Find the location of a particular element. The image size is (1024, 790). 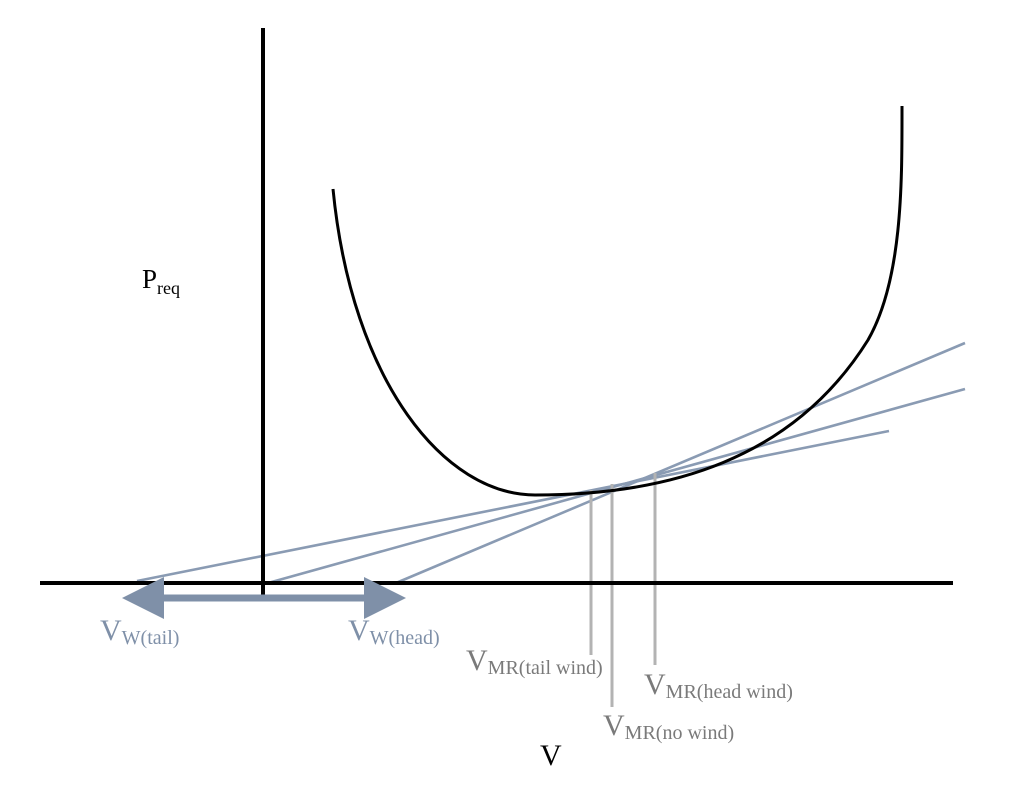

wind-label-tail: VW(tail) is located at coordinates (139, 631).